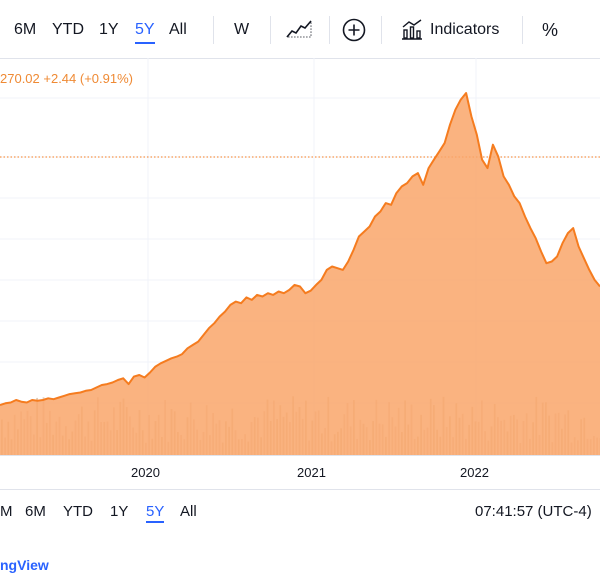 The height and width of the screenshot is (581, 600). What do you see at coordinates (311, 472) in the screenshot?
I see `axis-label-2021: 2021` at bounding box center [311, 472].